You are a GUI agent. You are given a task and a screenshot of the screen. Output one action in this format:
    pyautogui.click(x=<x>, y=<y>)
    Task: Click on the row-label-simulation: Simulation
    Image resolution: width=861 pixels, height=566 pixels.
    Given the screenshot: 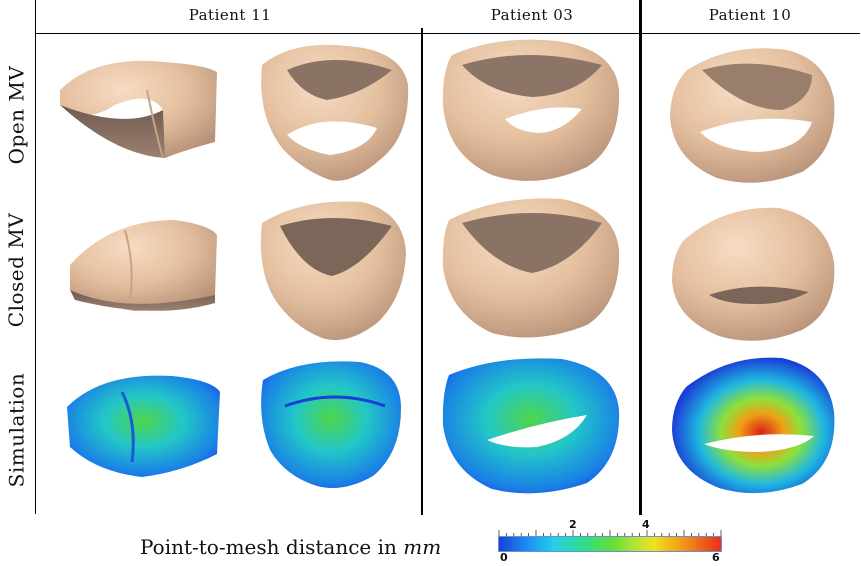 What is the action you would take?
    pyautogui.click(x=16, y=430)
    